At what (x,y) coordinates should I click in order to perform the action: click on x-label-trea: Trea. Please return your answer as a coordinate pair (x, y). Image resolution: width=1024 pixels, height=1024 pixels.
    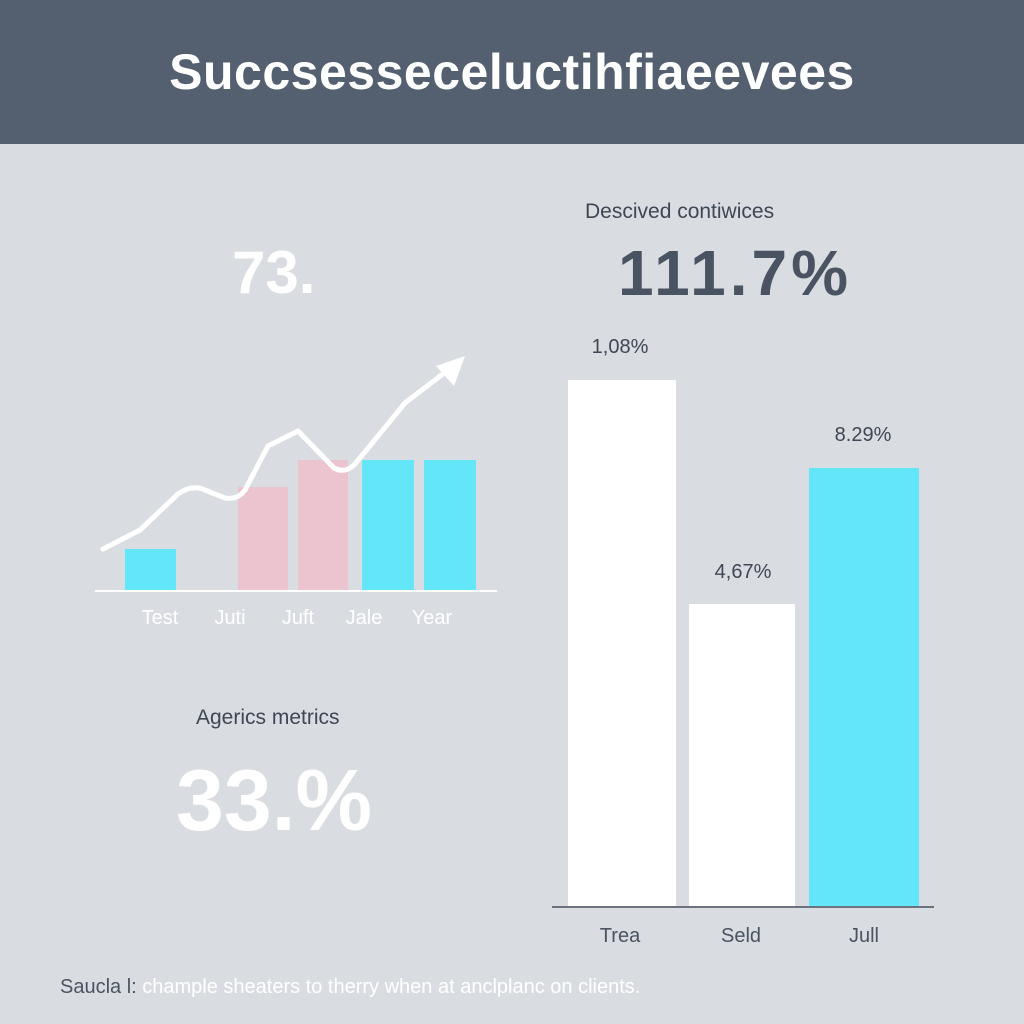
    Looking at the image, I should click on (620, 936).